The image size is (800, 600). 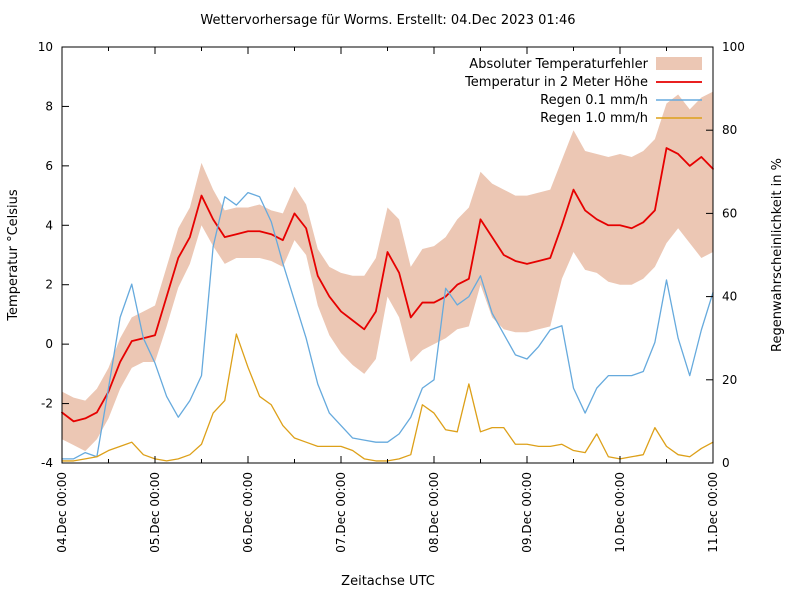 I want to click on x-tick-label: 04.Dec 00:00, so click(x=62, y=512).